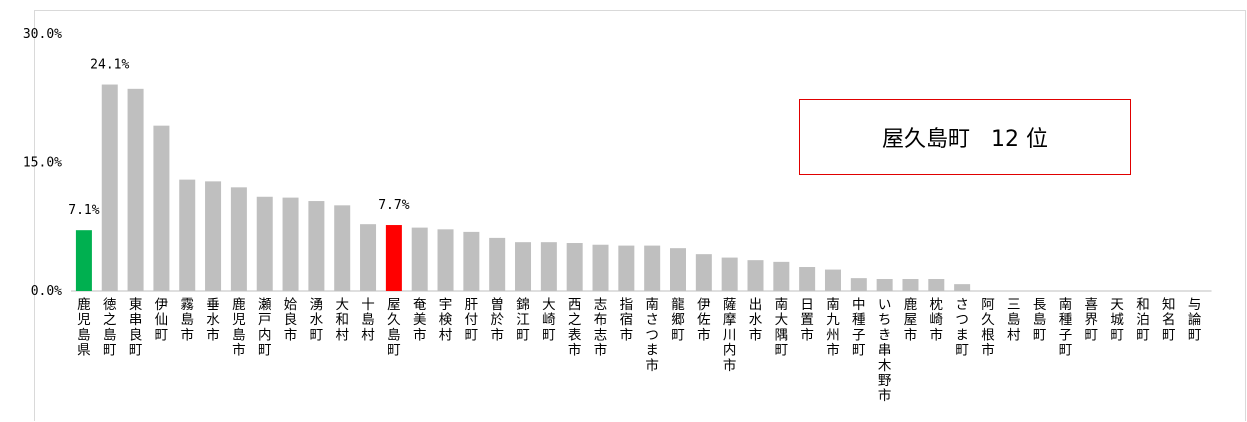 This screenshot has height=422, width=1247. What do you see at coordinates (575, 328) in the screenshot?
I see `category-label: 西之表市` at bounding box center [575, 328].